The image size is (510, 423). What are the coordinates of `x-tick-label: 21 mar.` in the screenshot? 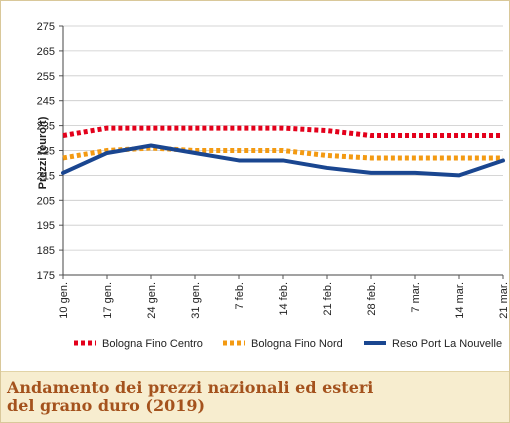 It's located at (504, 300).